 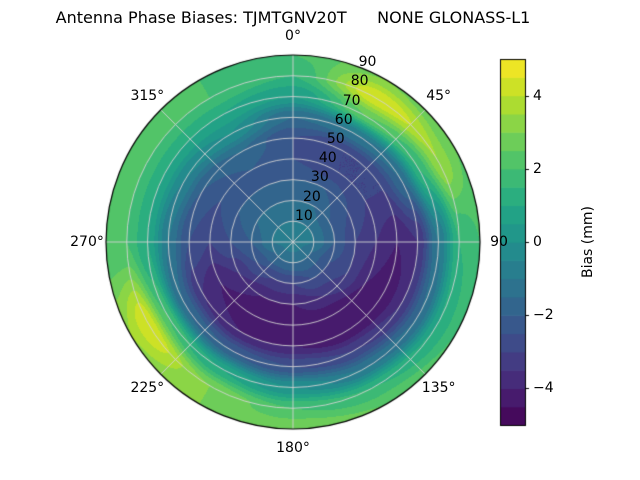 What do you see at coordinates (588, 242) in the screenshot?
I see `colorbar-label: Bias (mm)` at bounding box center [588, 242].